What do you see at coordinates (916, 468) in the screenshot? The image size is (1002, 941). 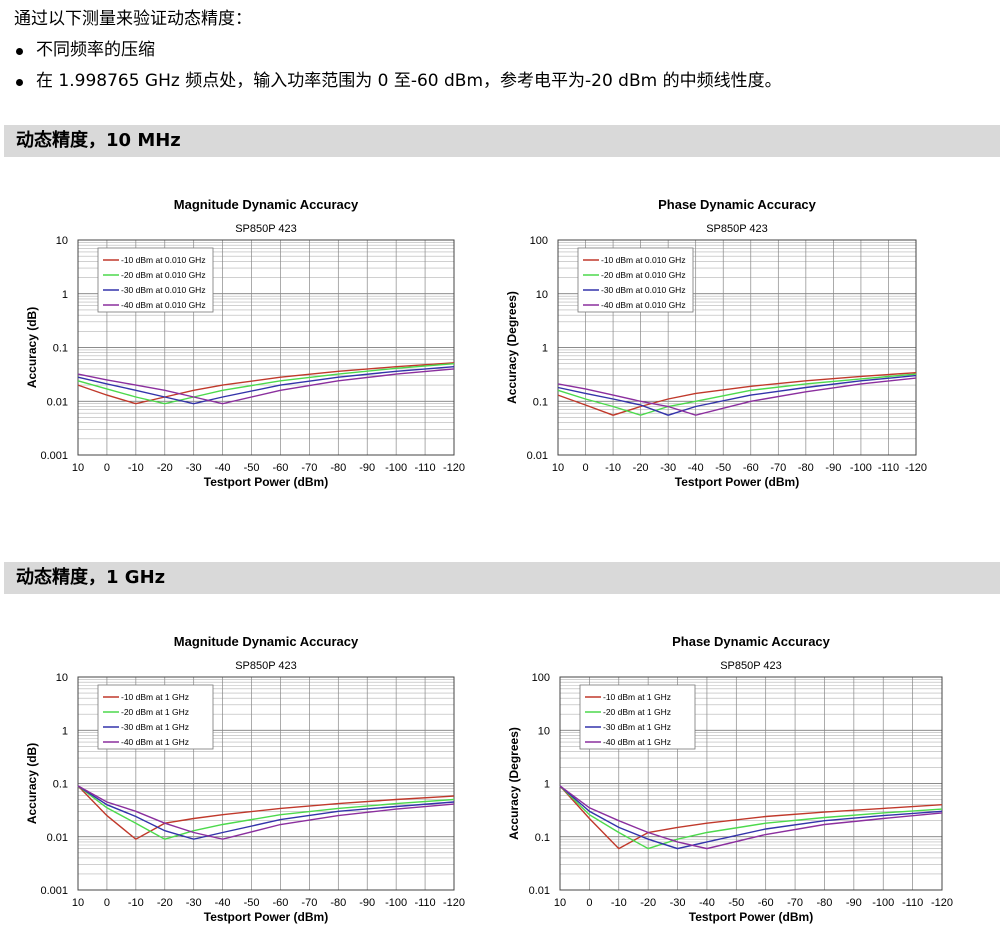 I see `x-tick-label: -120` at bounding box center [916, 468].